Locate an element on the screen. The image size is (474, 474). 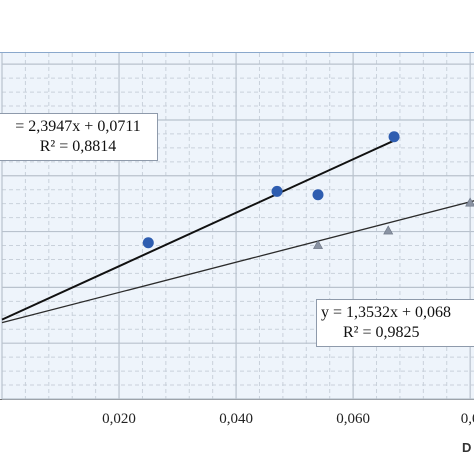
x-tick-labels: 0,020 0,040 0,060 0,0 is located at coordinates (288, 419).